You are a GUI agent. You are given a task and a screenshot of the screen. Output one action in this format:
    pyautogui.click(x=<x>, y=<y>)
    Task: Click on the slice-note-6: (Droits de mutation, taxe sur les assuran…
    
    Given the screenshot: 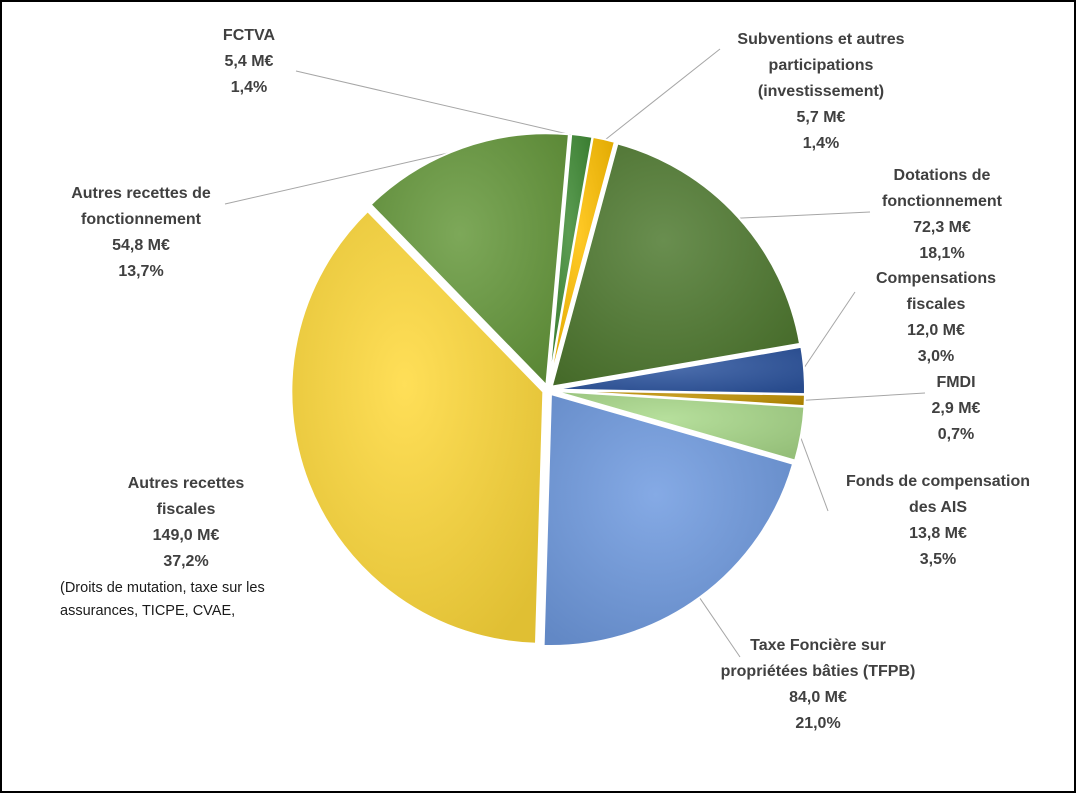 What is the action you would take?
    pyautogui.click(x=162, y=600)
    